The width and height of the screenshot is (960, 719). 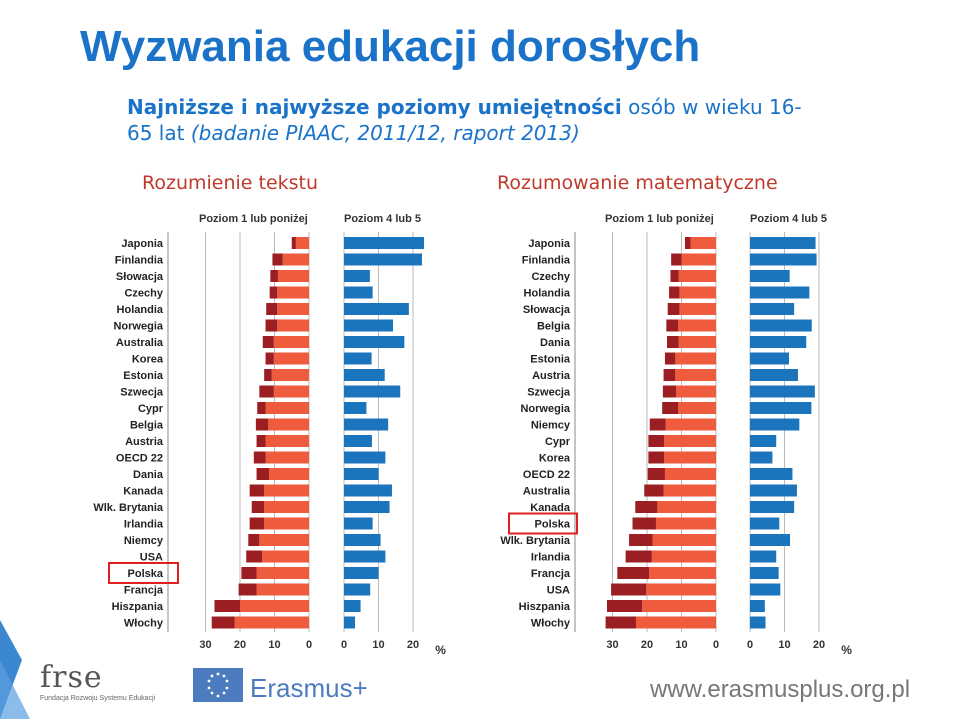 What do you see at coordinates (98, 698) in the screenshot?
I see `frse-logo-subtitle: Fundacja Rozwoju Systemu Edukacji` at bounding box center [98, 698].